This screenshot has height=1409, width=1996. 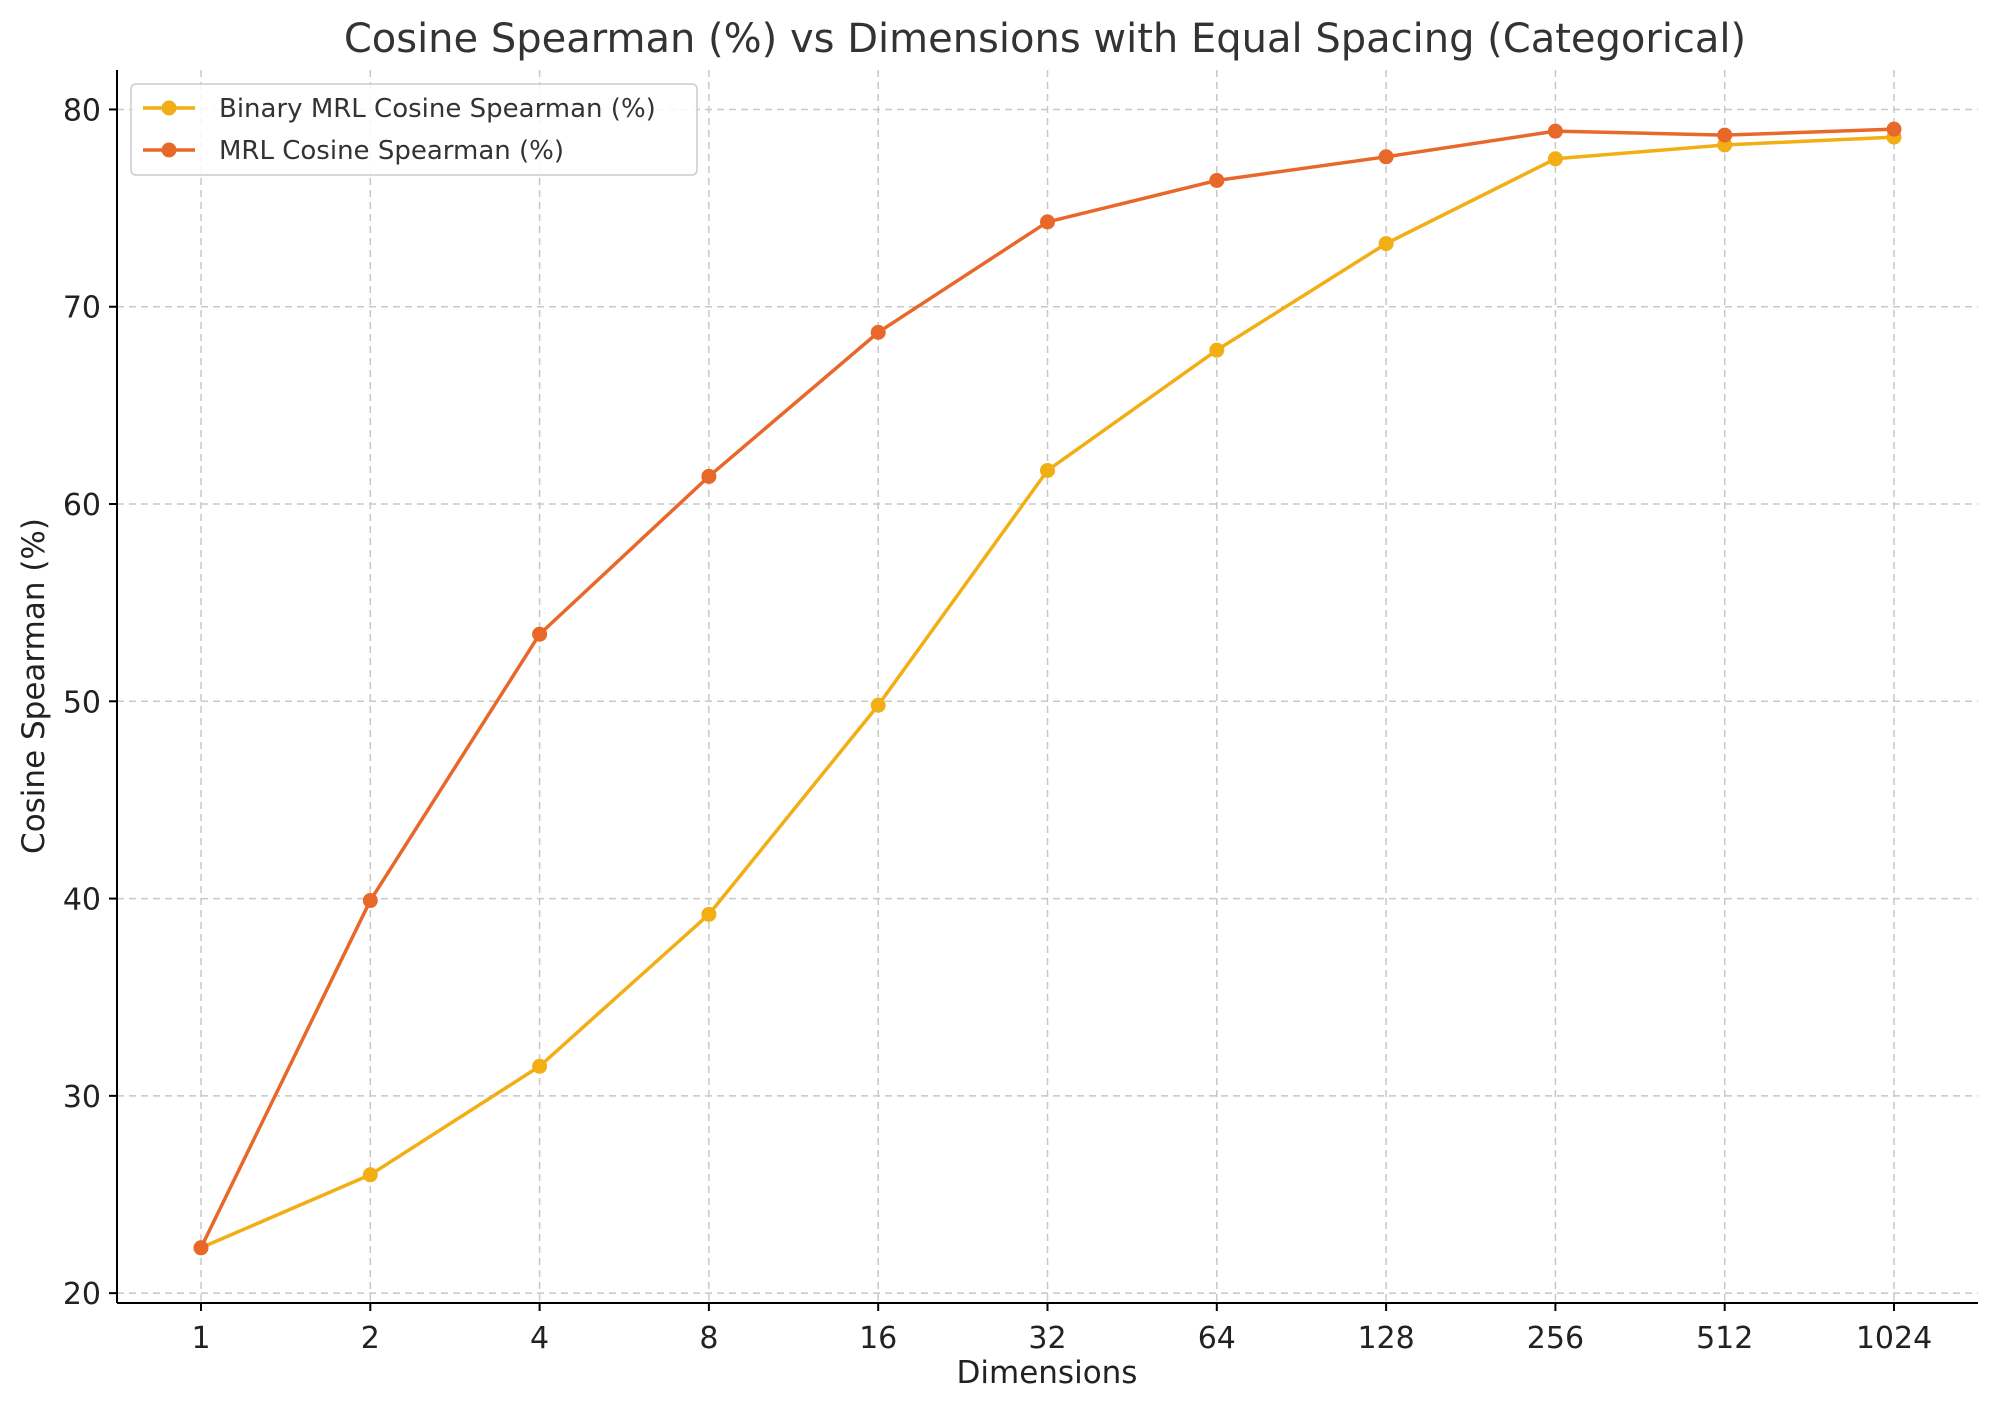 I want to click on legend-box, so click(x=414, y=129).